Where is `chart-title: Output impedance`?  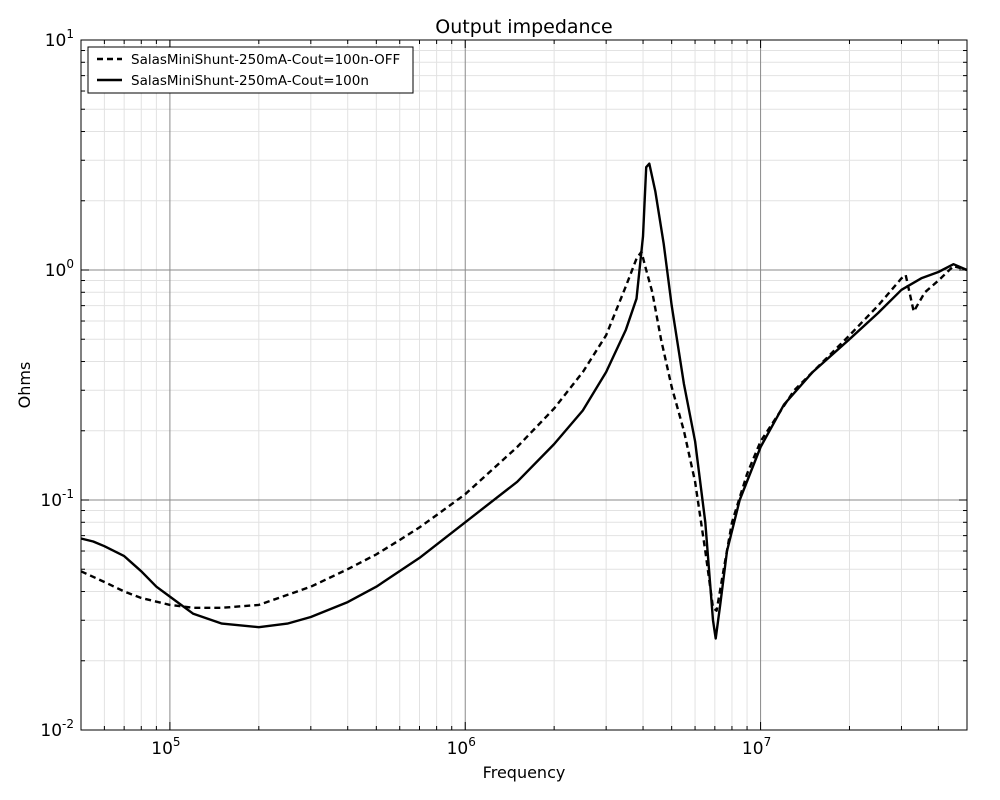 chart-title: Output impedance is located at coordinates (523, 27).